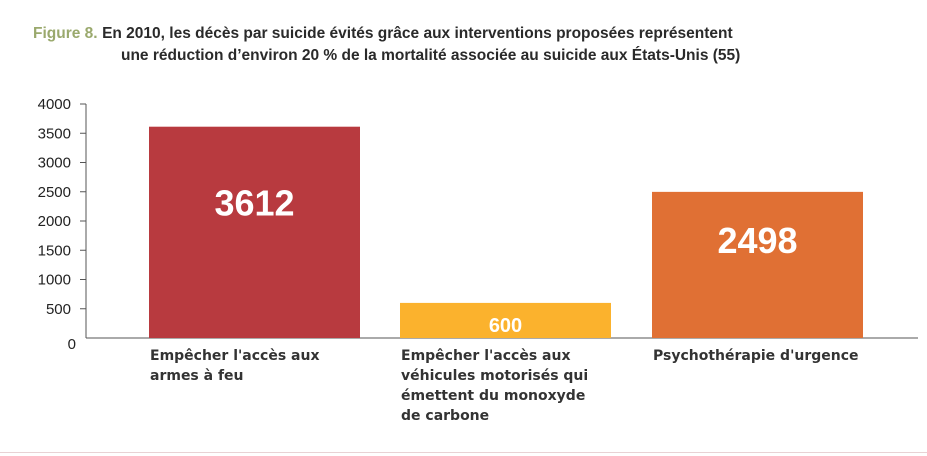  I want to click on category-label-line: Psychothérapie d'urgence, so click(756, 356).